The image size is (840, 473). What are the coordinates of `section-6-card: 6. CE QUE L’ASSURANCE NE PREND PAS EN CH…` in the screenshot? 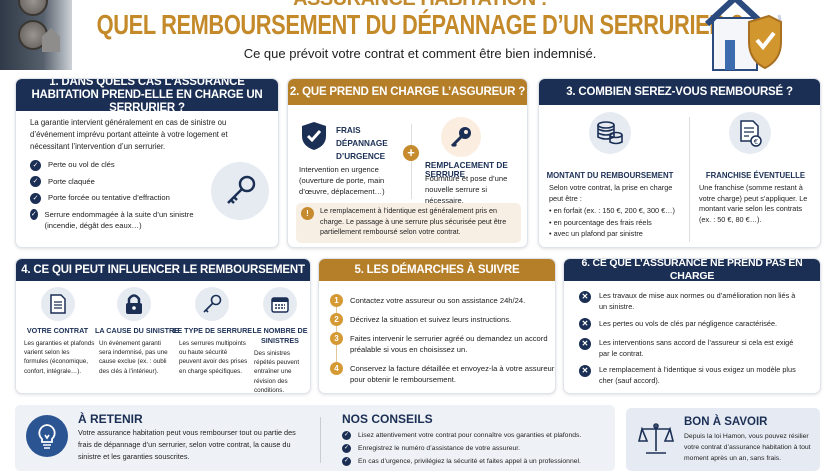 It's located at (692, 326).